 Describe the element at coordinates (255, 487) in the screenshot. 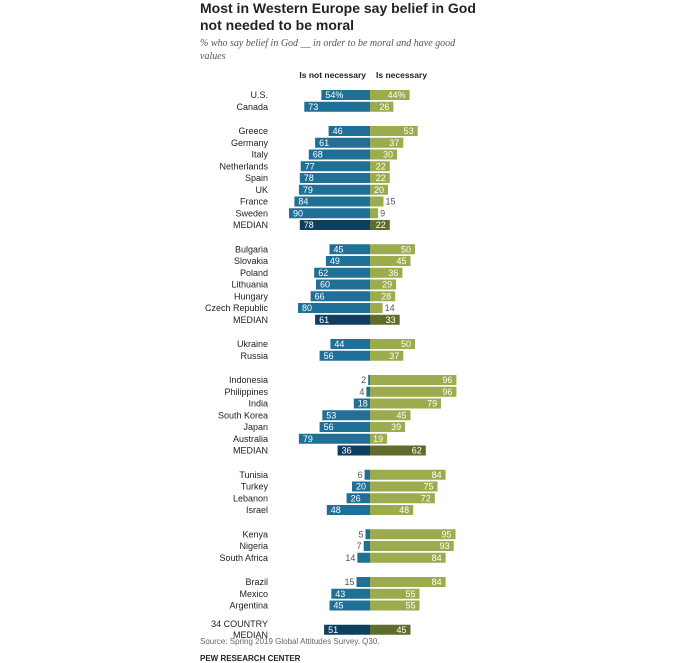

I see `row-label: Turkey` at that location.